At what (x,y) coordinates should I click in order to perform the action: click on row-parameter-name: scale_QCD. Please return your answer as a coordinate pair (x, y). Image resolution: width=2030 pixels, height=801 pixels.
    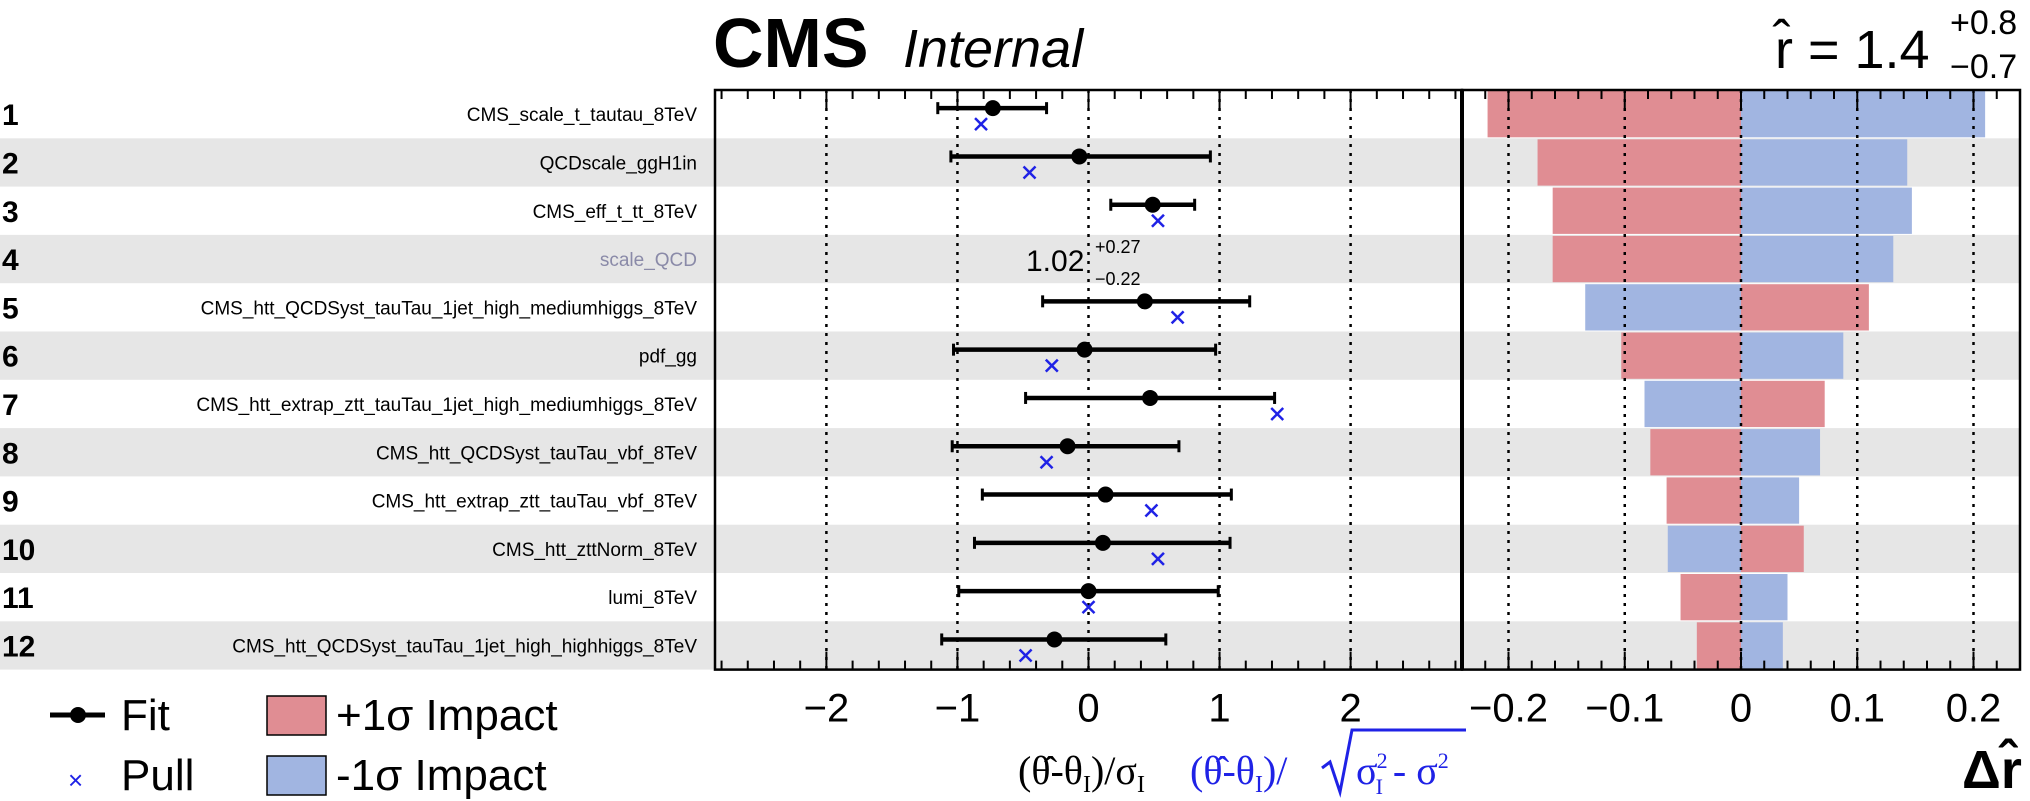
    Looking at the image, I should click on (648, 260).